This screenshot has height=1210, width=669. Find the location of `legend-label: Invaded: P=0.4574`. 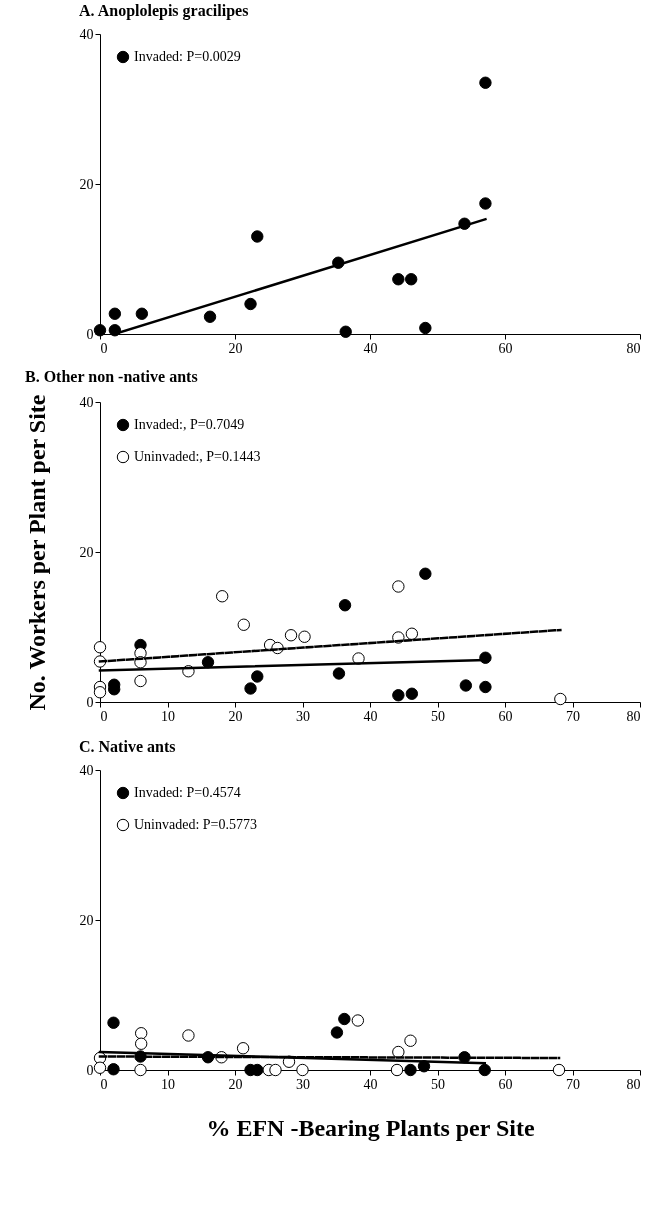

legend-label: Invaded: P=0.4574 is located at coordinates (187, 792).